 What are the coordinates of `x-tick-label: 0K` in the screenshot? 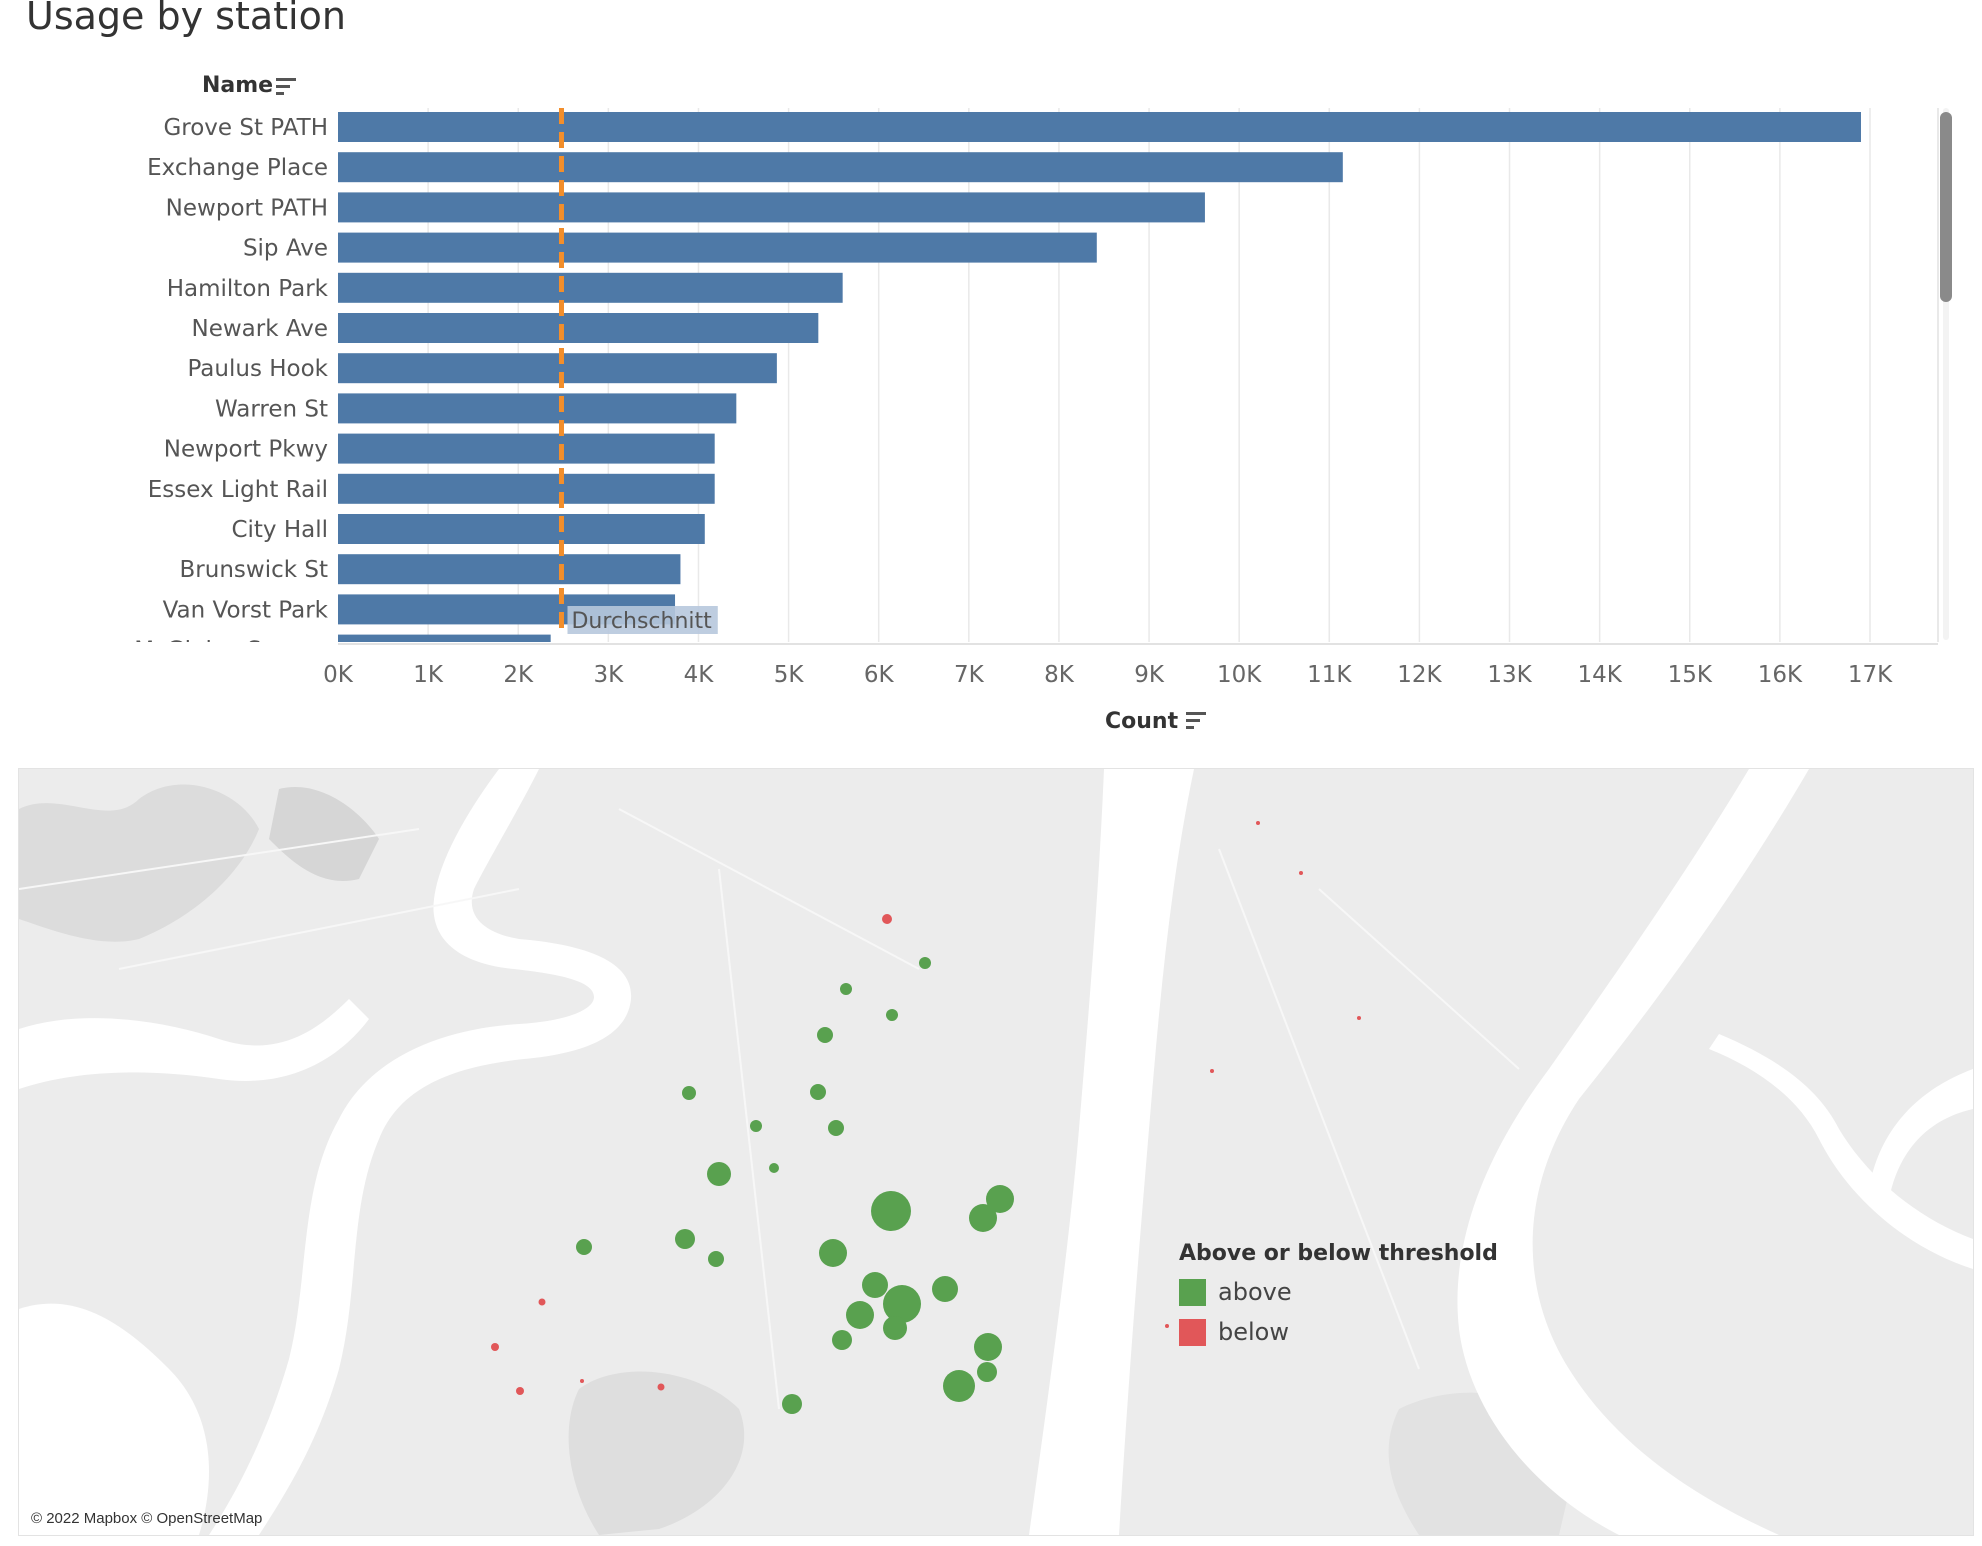 It's located at (338, 675).